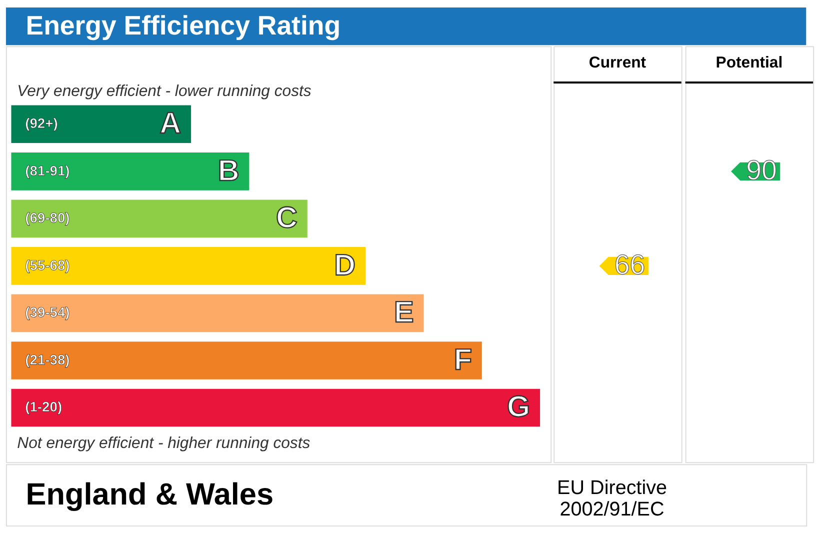  I want to click on y-tick-label: B, so click(229, 171).